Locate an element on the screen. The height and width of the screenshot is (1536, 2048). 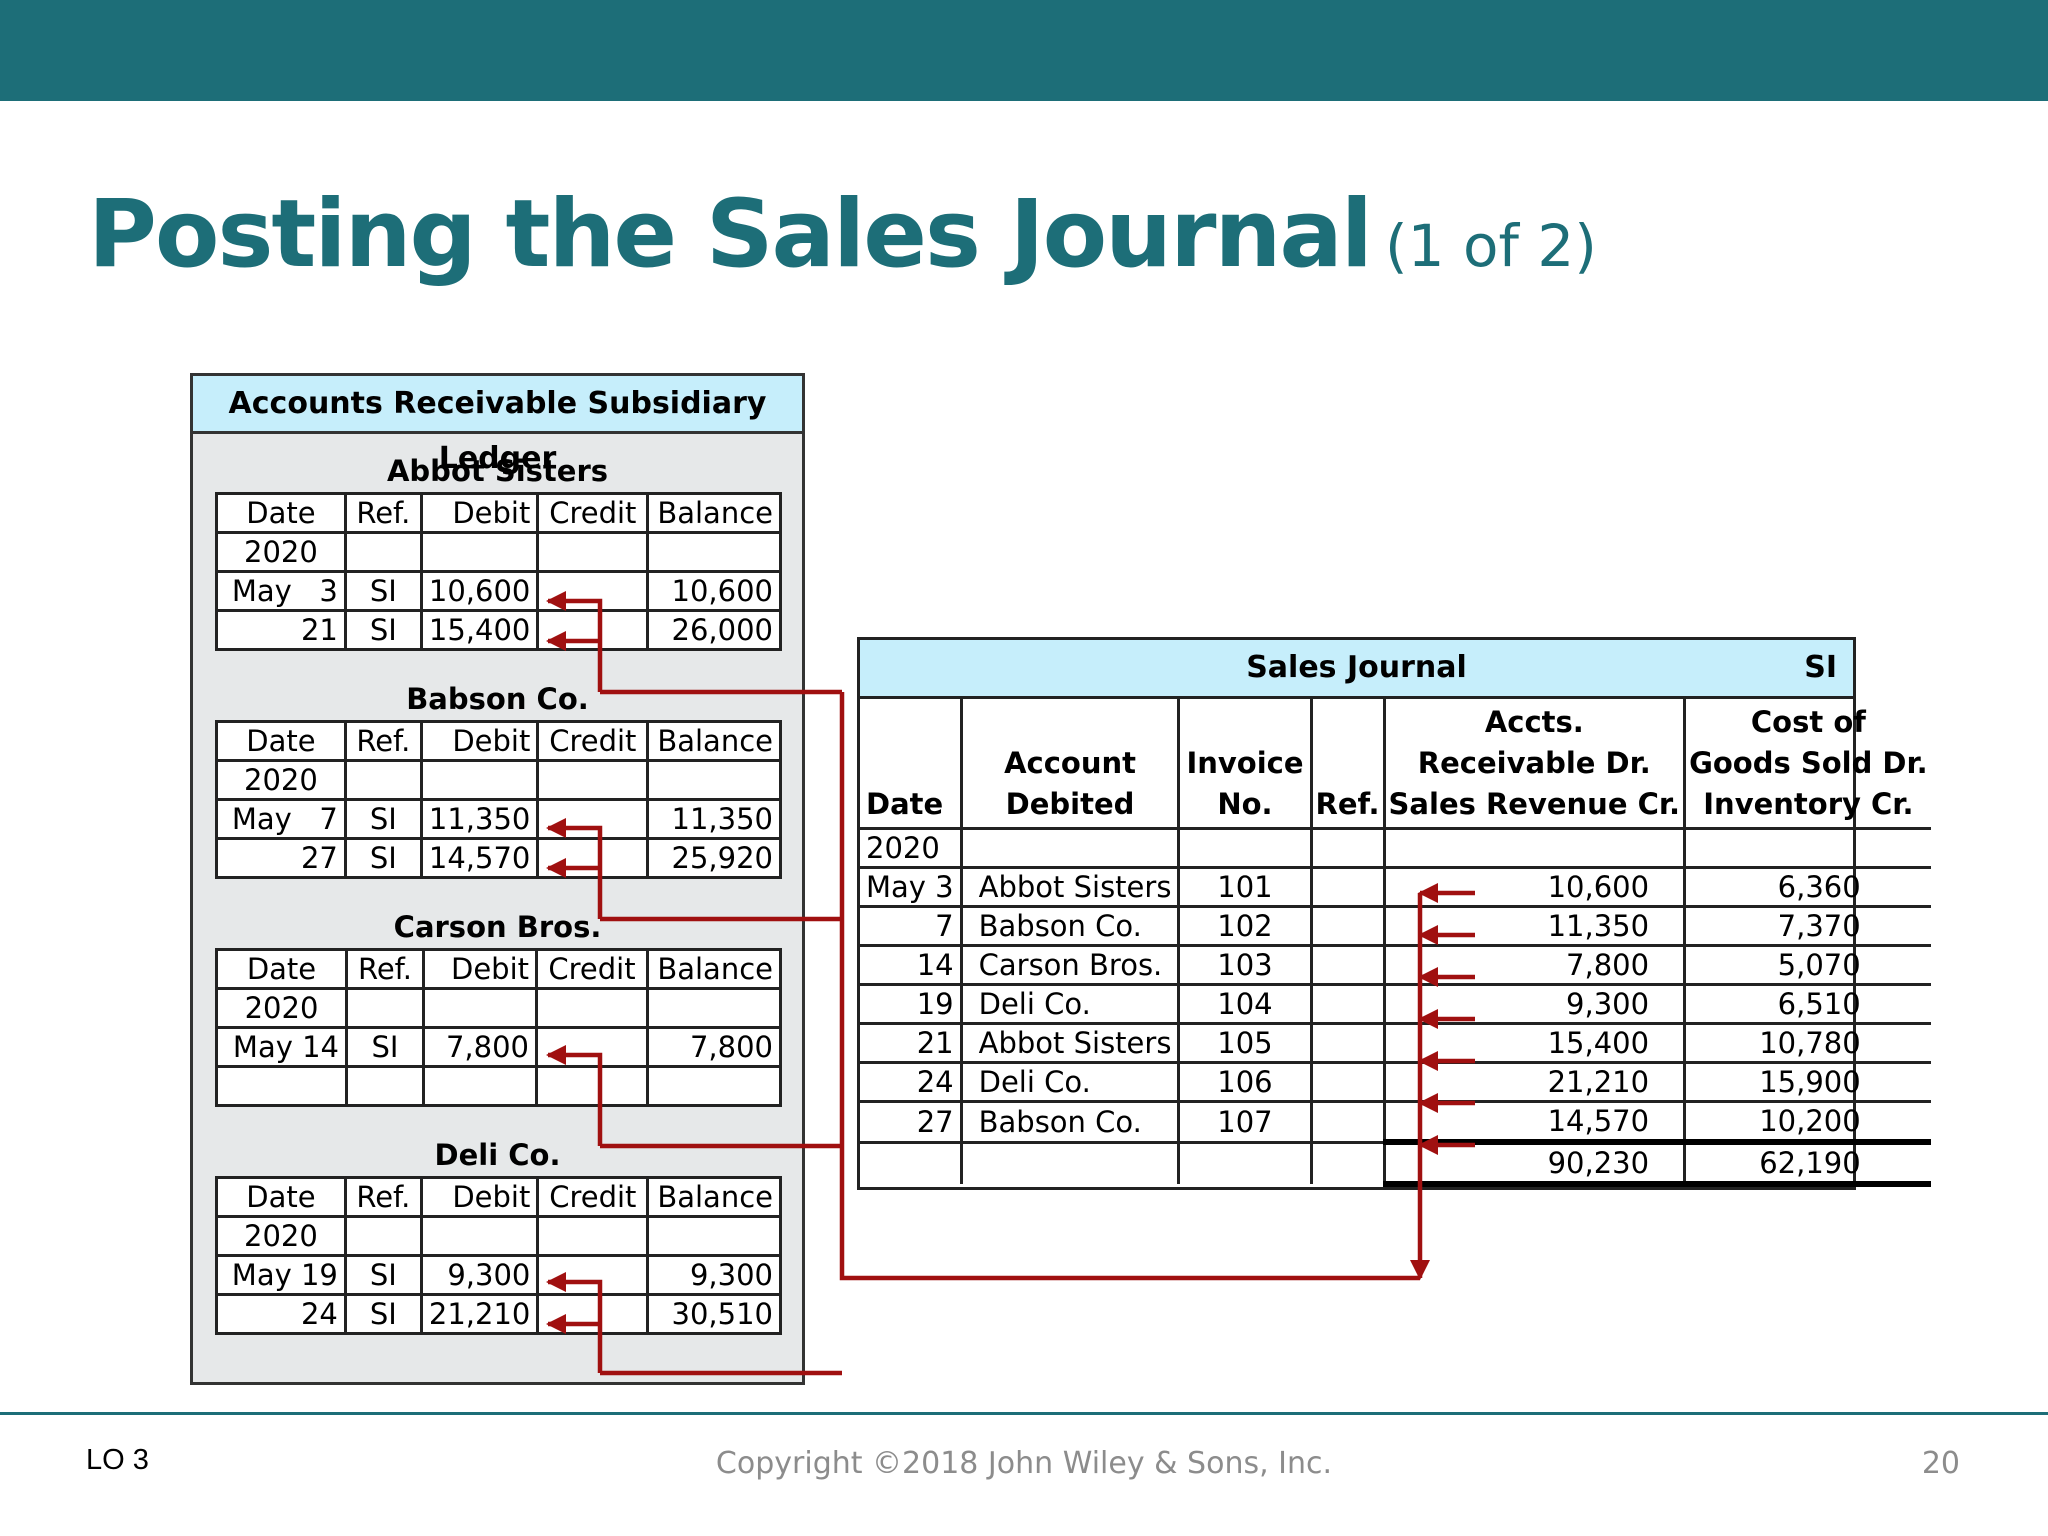
table-row: May 3 SI 10,600 10,600 is located at coordinates (498, 591).